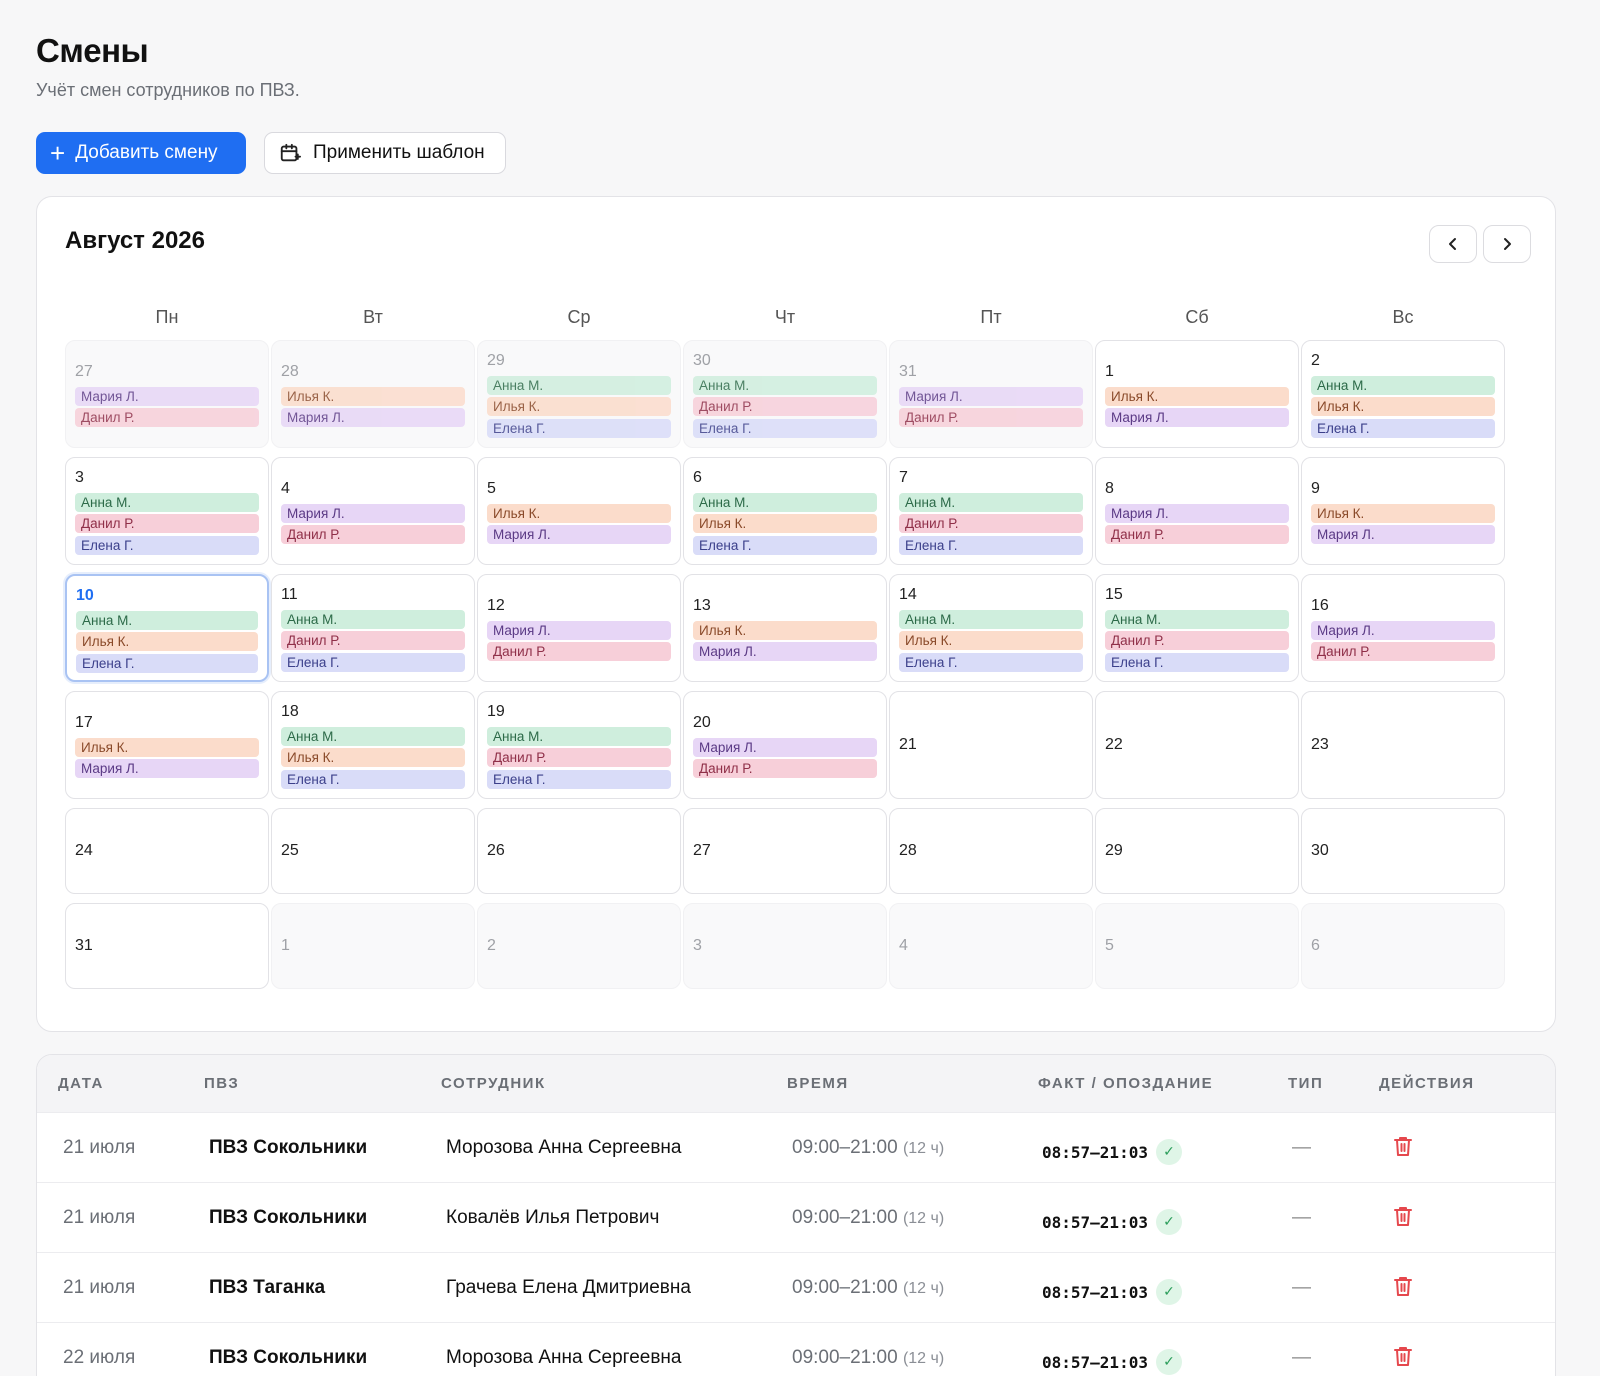  I want to click on calendar-day: 5, so click(1197, 946).